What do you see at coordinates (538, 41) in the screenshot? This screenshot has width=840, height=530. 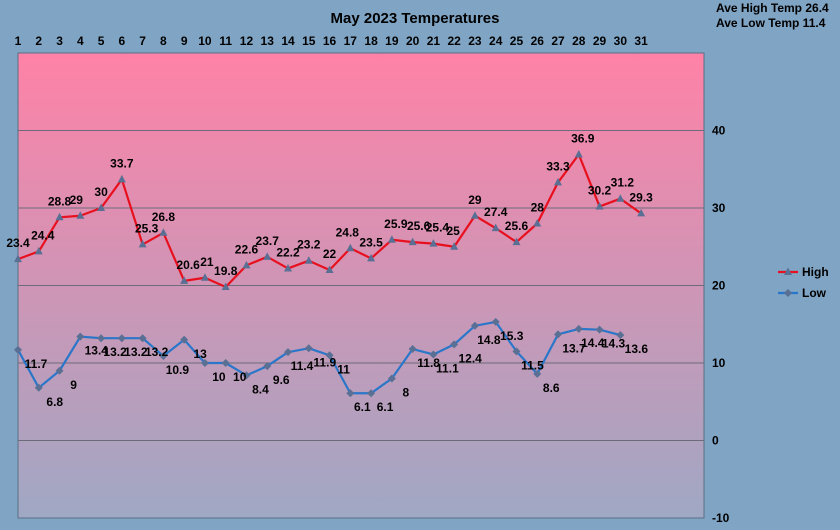 I see `x-tick-label: 26` at bounding box center [538, 41].